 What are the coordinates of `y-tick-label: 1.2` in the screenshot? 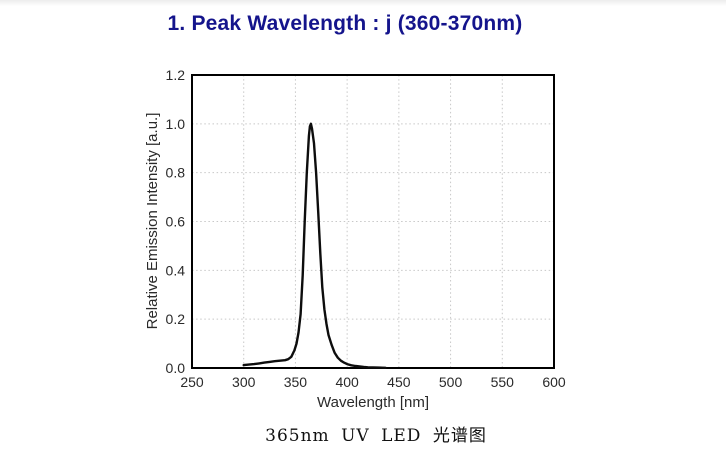 It's located at (176, 75).